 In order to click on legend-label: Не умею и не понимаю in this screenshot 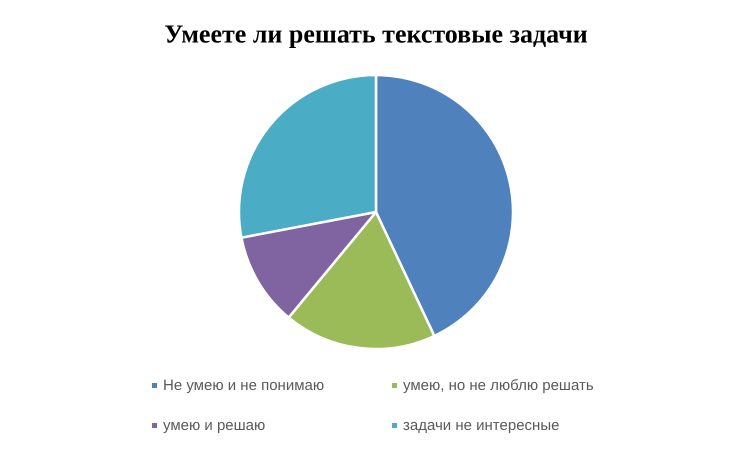, I will do `click(243, 385)`.